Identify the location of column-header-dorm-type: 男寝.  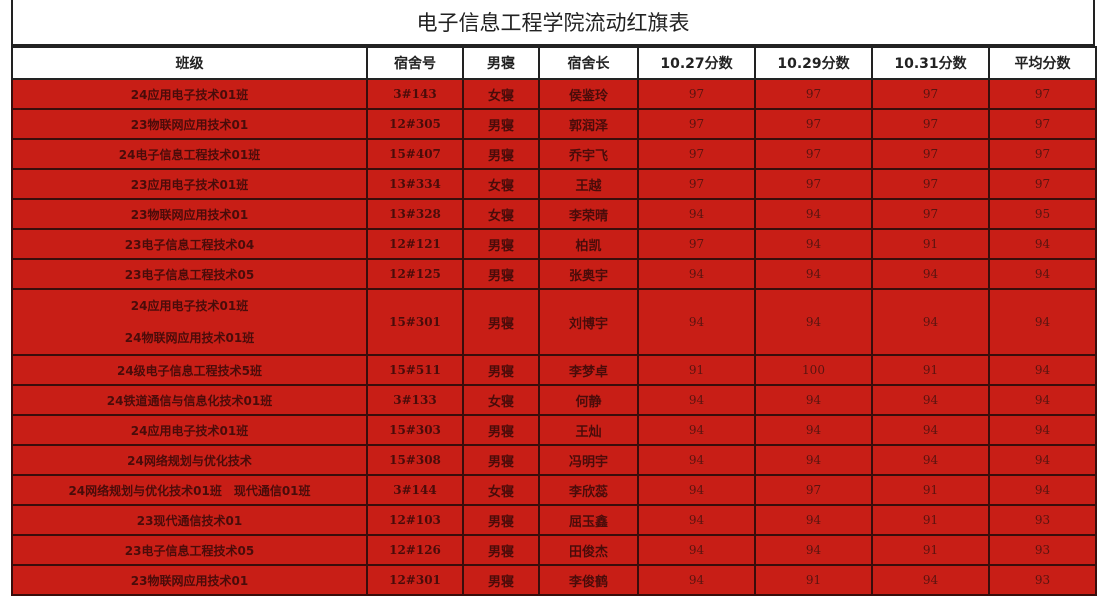
(501, 63).